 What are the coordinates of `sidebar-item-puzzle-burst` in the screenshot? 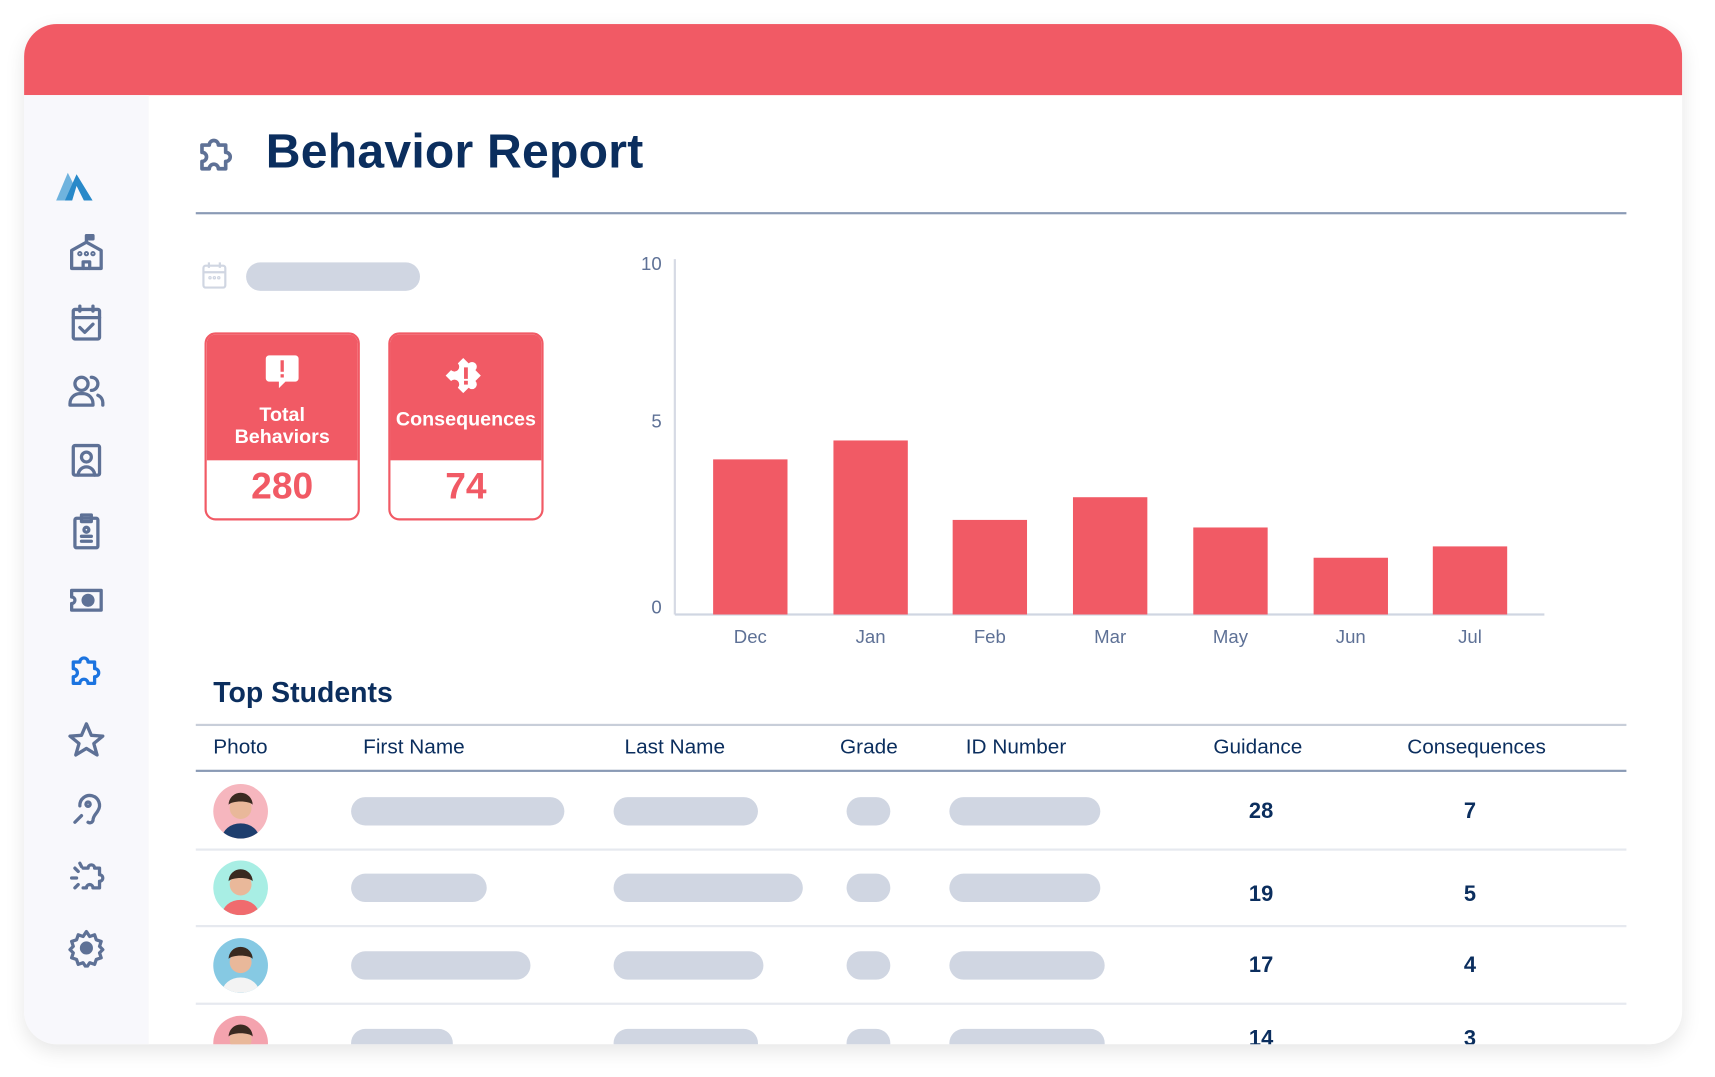 It's located at (86, 877).